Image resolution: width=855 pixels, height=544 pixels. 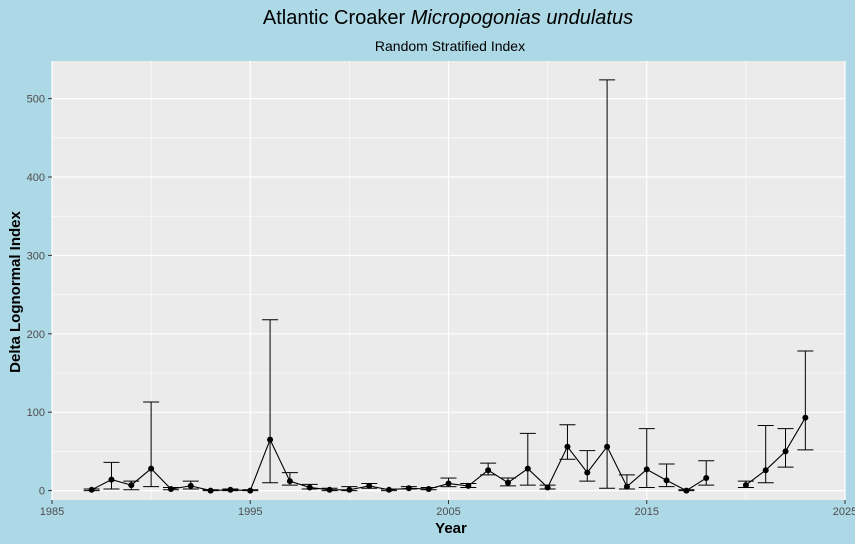 What do you see at coordinates (42, 492) in the screenshot?
I see `y-tick-label: 0` at bounding box center [42, 492].